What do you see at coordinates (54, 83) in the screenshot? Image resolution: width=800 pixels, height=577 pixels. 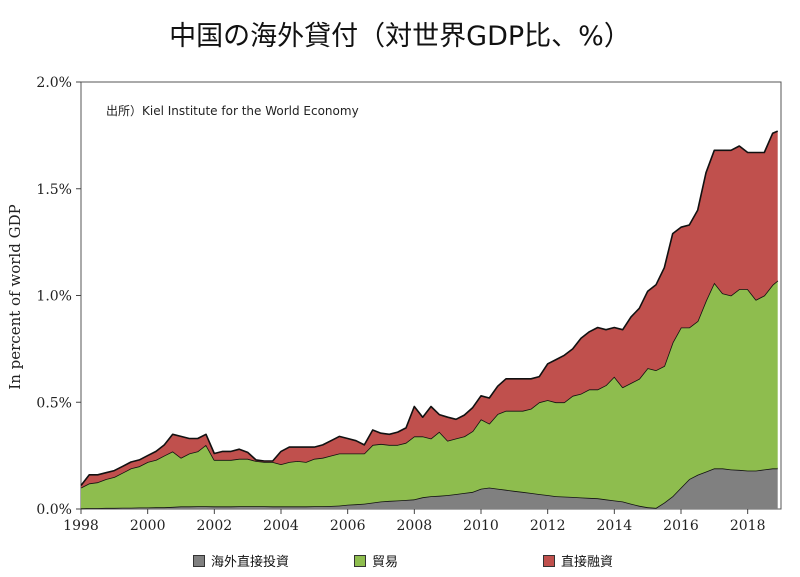 I see `y-tick-label: 2.0%` at bounding box center [54, 83].